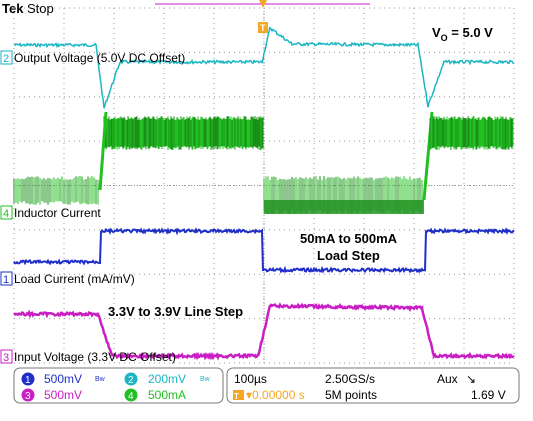  Describe the element at coordinates (95, 357) in the screenshot. I see `ch3-label: Input Voltage (3.3V DC Offset)` at that location.